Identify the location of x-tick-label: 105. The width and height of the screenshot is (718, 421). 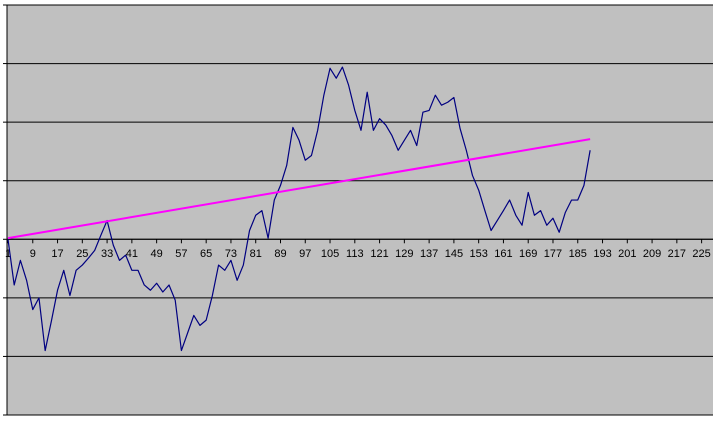
(330, 254).